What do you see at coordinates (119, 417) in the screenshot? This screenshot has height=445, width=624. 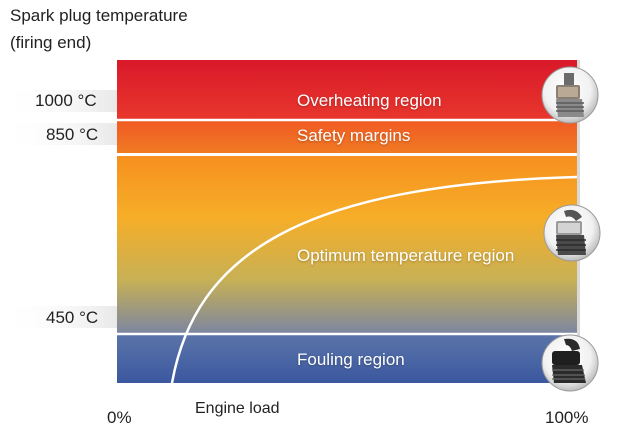 I see `x-axis-min-label: 0%` at bounding box center [119, 417].